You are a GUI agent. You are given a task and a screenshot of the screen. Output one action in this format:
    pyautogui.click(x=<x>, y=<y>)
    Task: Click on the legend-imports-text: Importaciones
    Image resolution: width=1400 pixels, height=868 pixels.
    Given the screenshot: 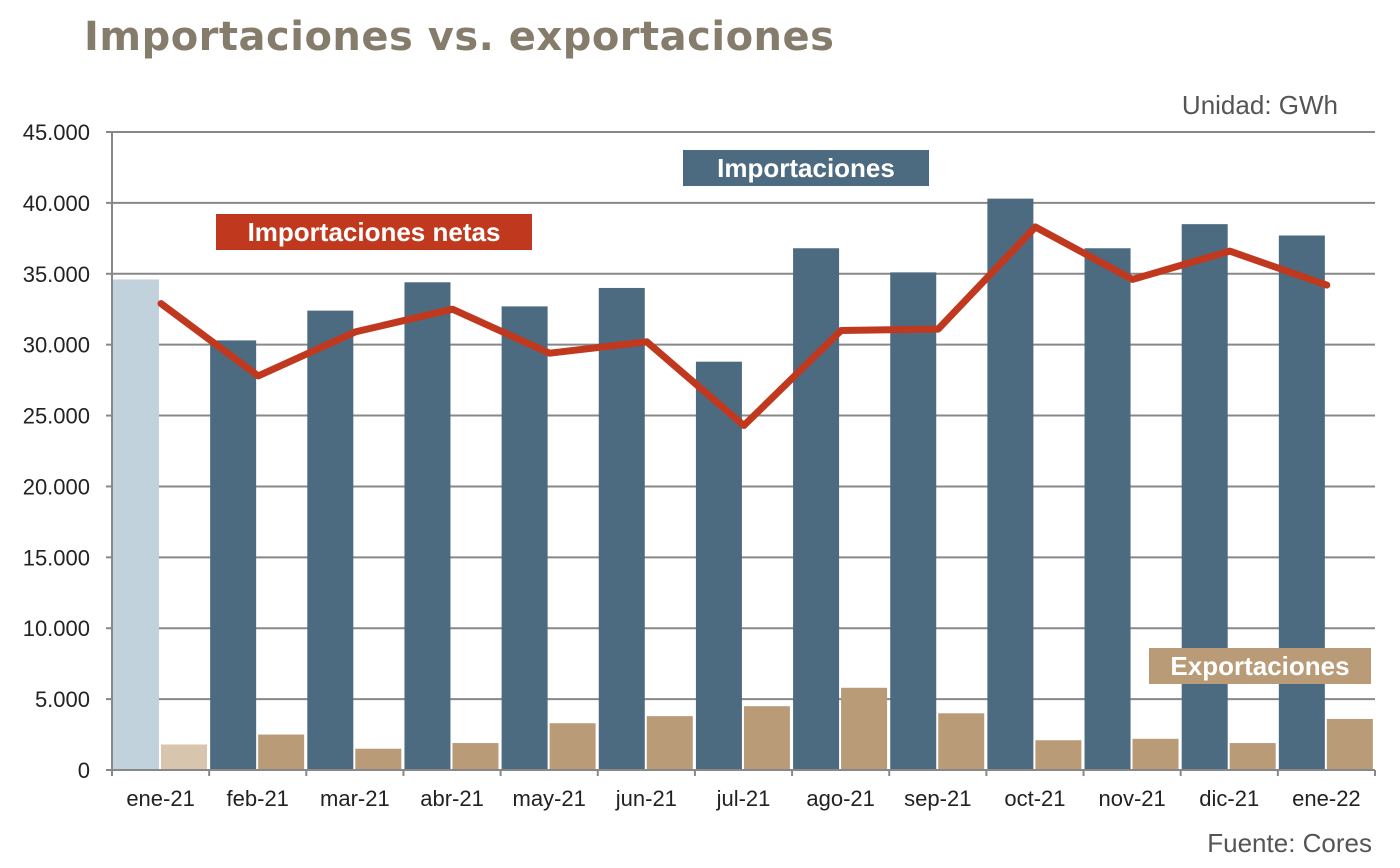 What is the action you would take?
    pyautogui.click(x=806, y=168)
    